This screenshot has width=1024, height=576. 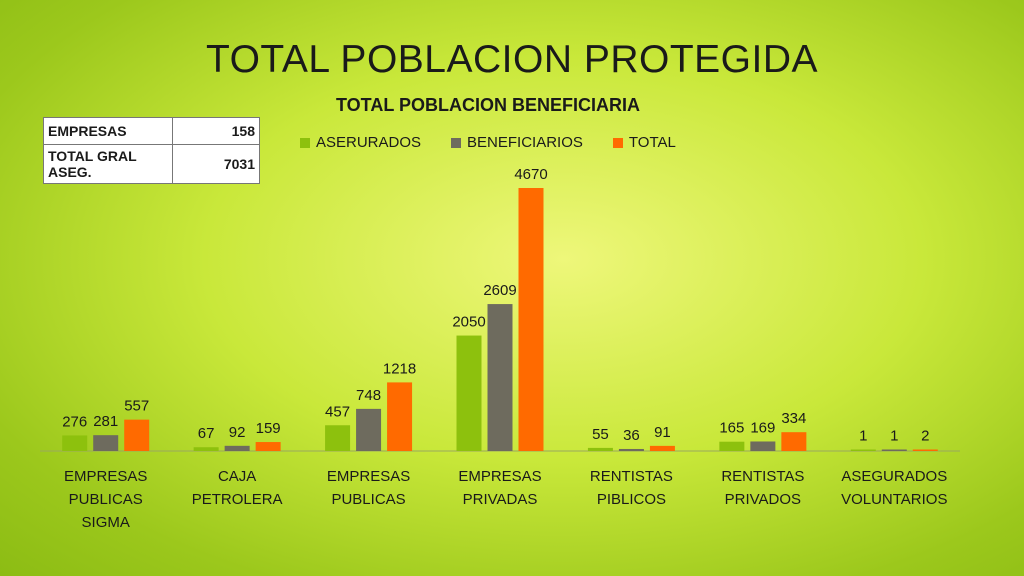 What do you see at coordinates (237, 476) in the screenshot?
I see `x-tick-label: CAJA` at bounding box center [237, 476].